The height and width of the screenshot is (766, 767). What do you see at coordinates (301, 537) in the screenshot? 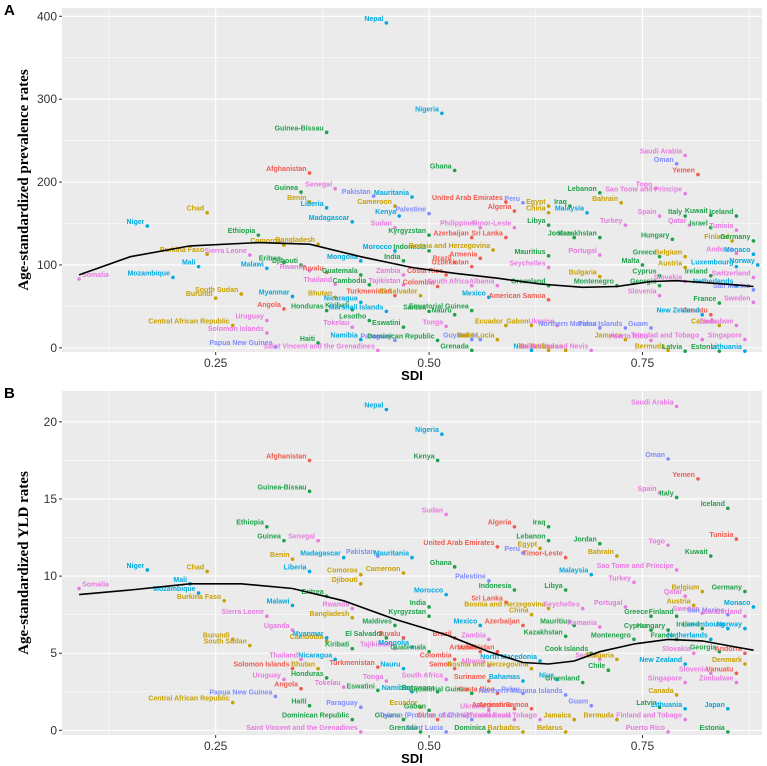
I see `point-label: Senegal` at bounding box center [301, 537].